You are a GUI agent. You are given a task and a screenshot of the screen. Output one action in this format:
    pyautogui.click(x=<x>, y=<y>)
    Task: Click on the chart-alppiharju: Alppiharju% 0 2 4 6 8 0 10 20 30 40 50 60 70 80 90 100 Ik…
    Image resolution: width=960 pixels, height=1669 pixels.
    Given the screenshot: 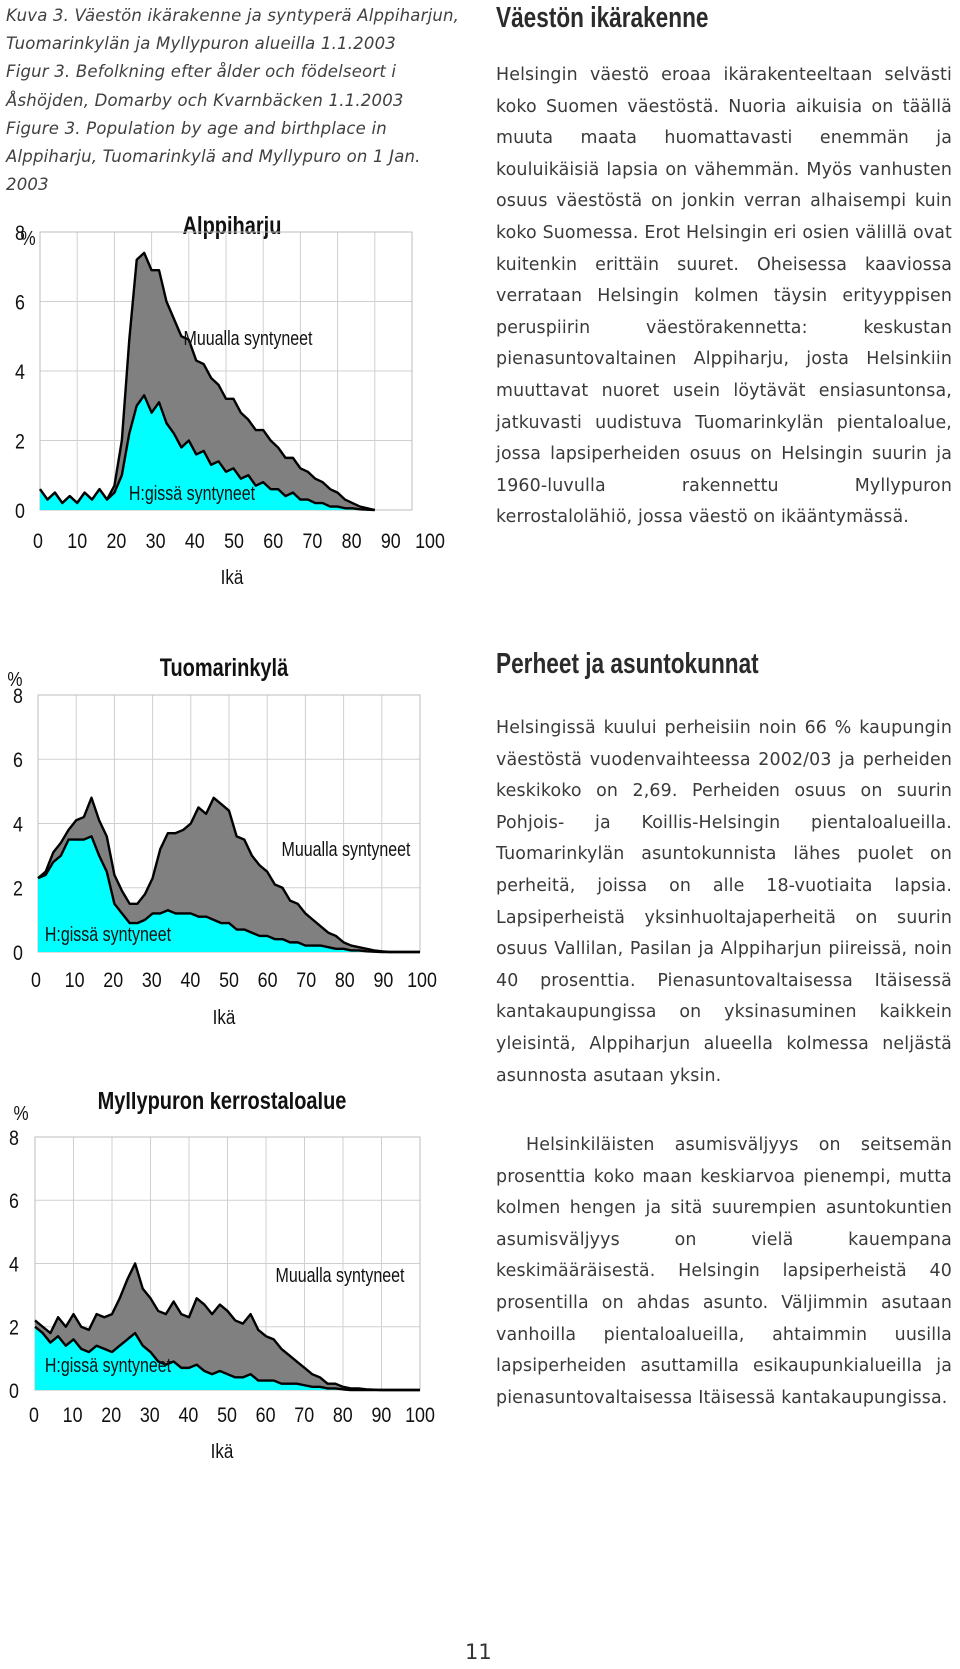 What is the action you would take?
    pyautogui.click(x=240, y=400)
    